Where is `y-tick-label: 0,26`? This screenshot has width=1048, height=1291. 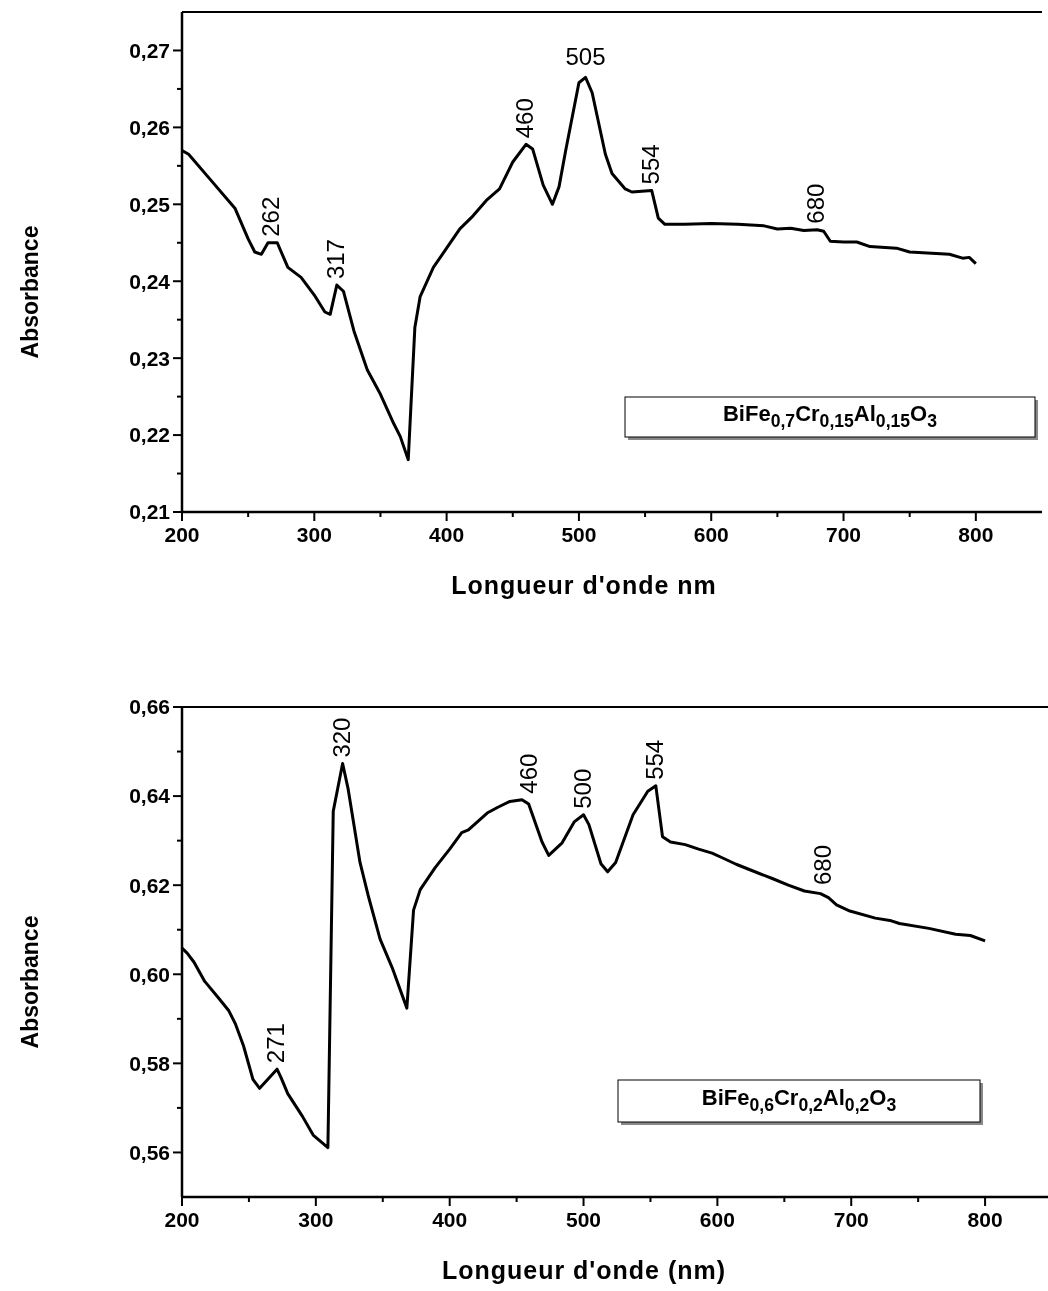 y-tick-label: 0,26 is located at coordinates (149, 127).